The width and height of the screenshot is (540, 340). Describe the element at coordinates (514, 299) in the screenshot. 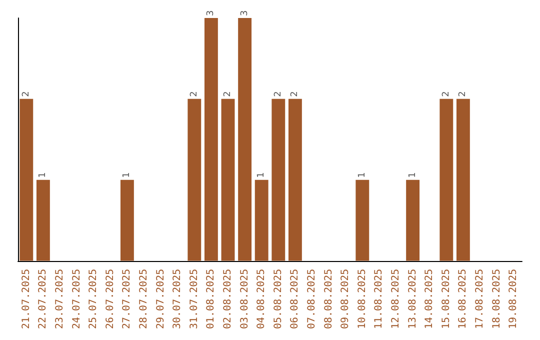

I see `x-tick-label: 19.08.2025` at that location.